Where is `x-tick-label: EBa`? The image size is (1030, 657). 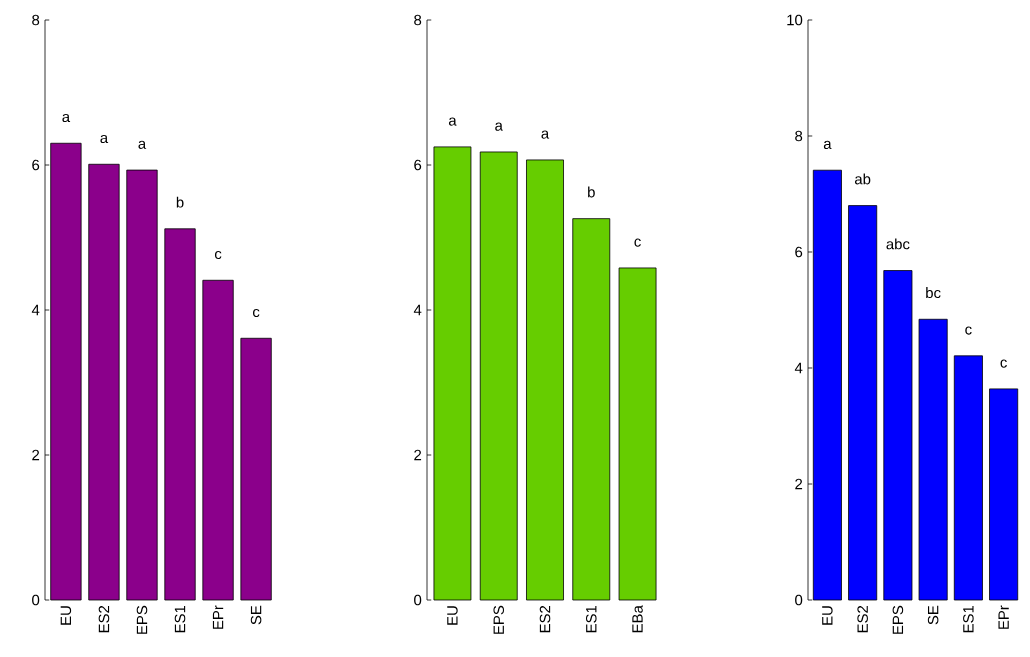 x-tick-label: EBa is located at coordinates (637, 619).